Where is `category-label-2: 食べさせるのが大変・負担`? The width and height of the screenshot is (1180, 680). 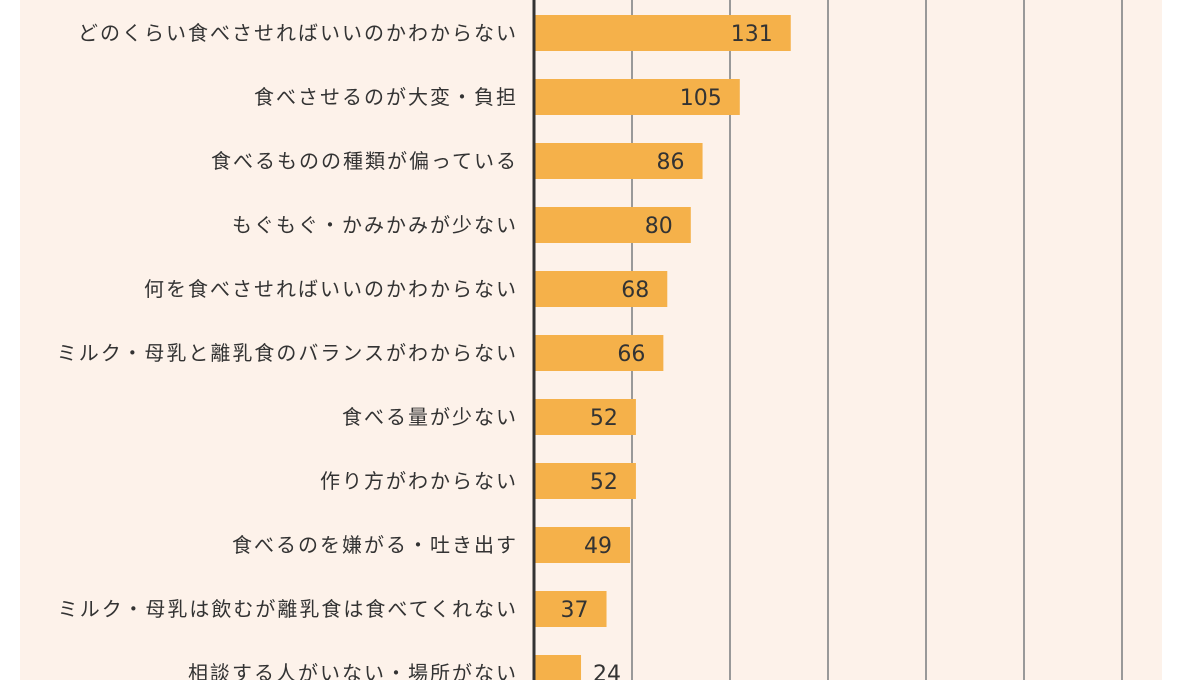
category-label-2: 食べさせるのが大変・負担 is located at coordinates (386, 97).